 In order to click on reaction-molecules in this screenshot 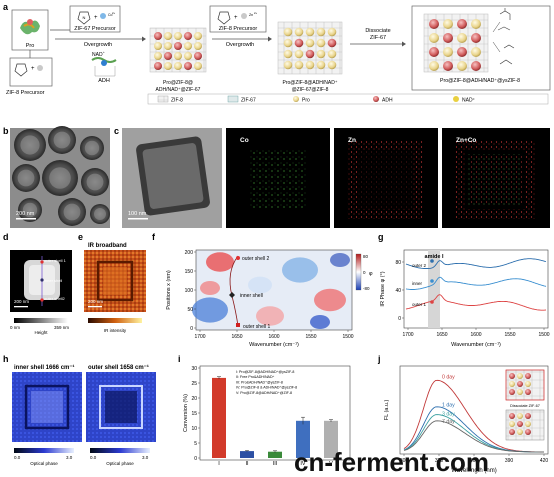, I will do `click(503, 36)`.